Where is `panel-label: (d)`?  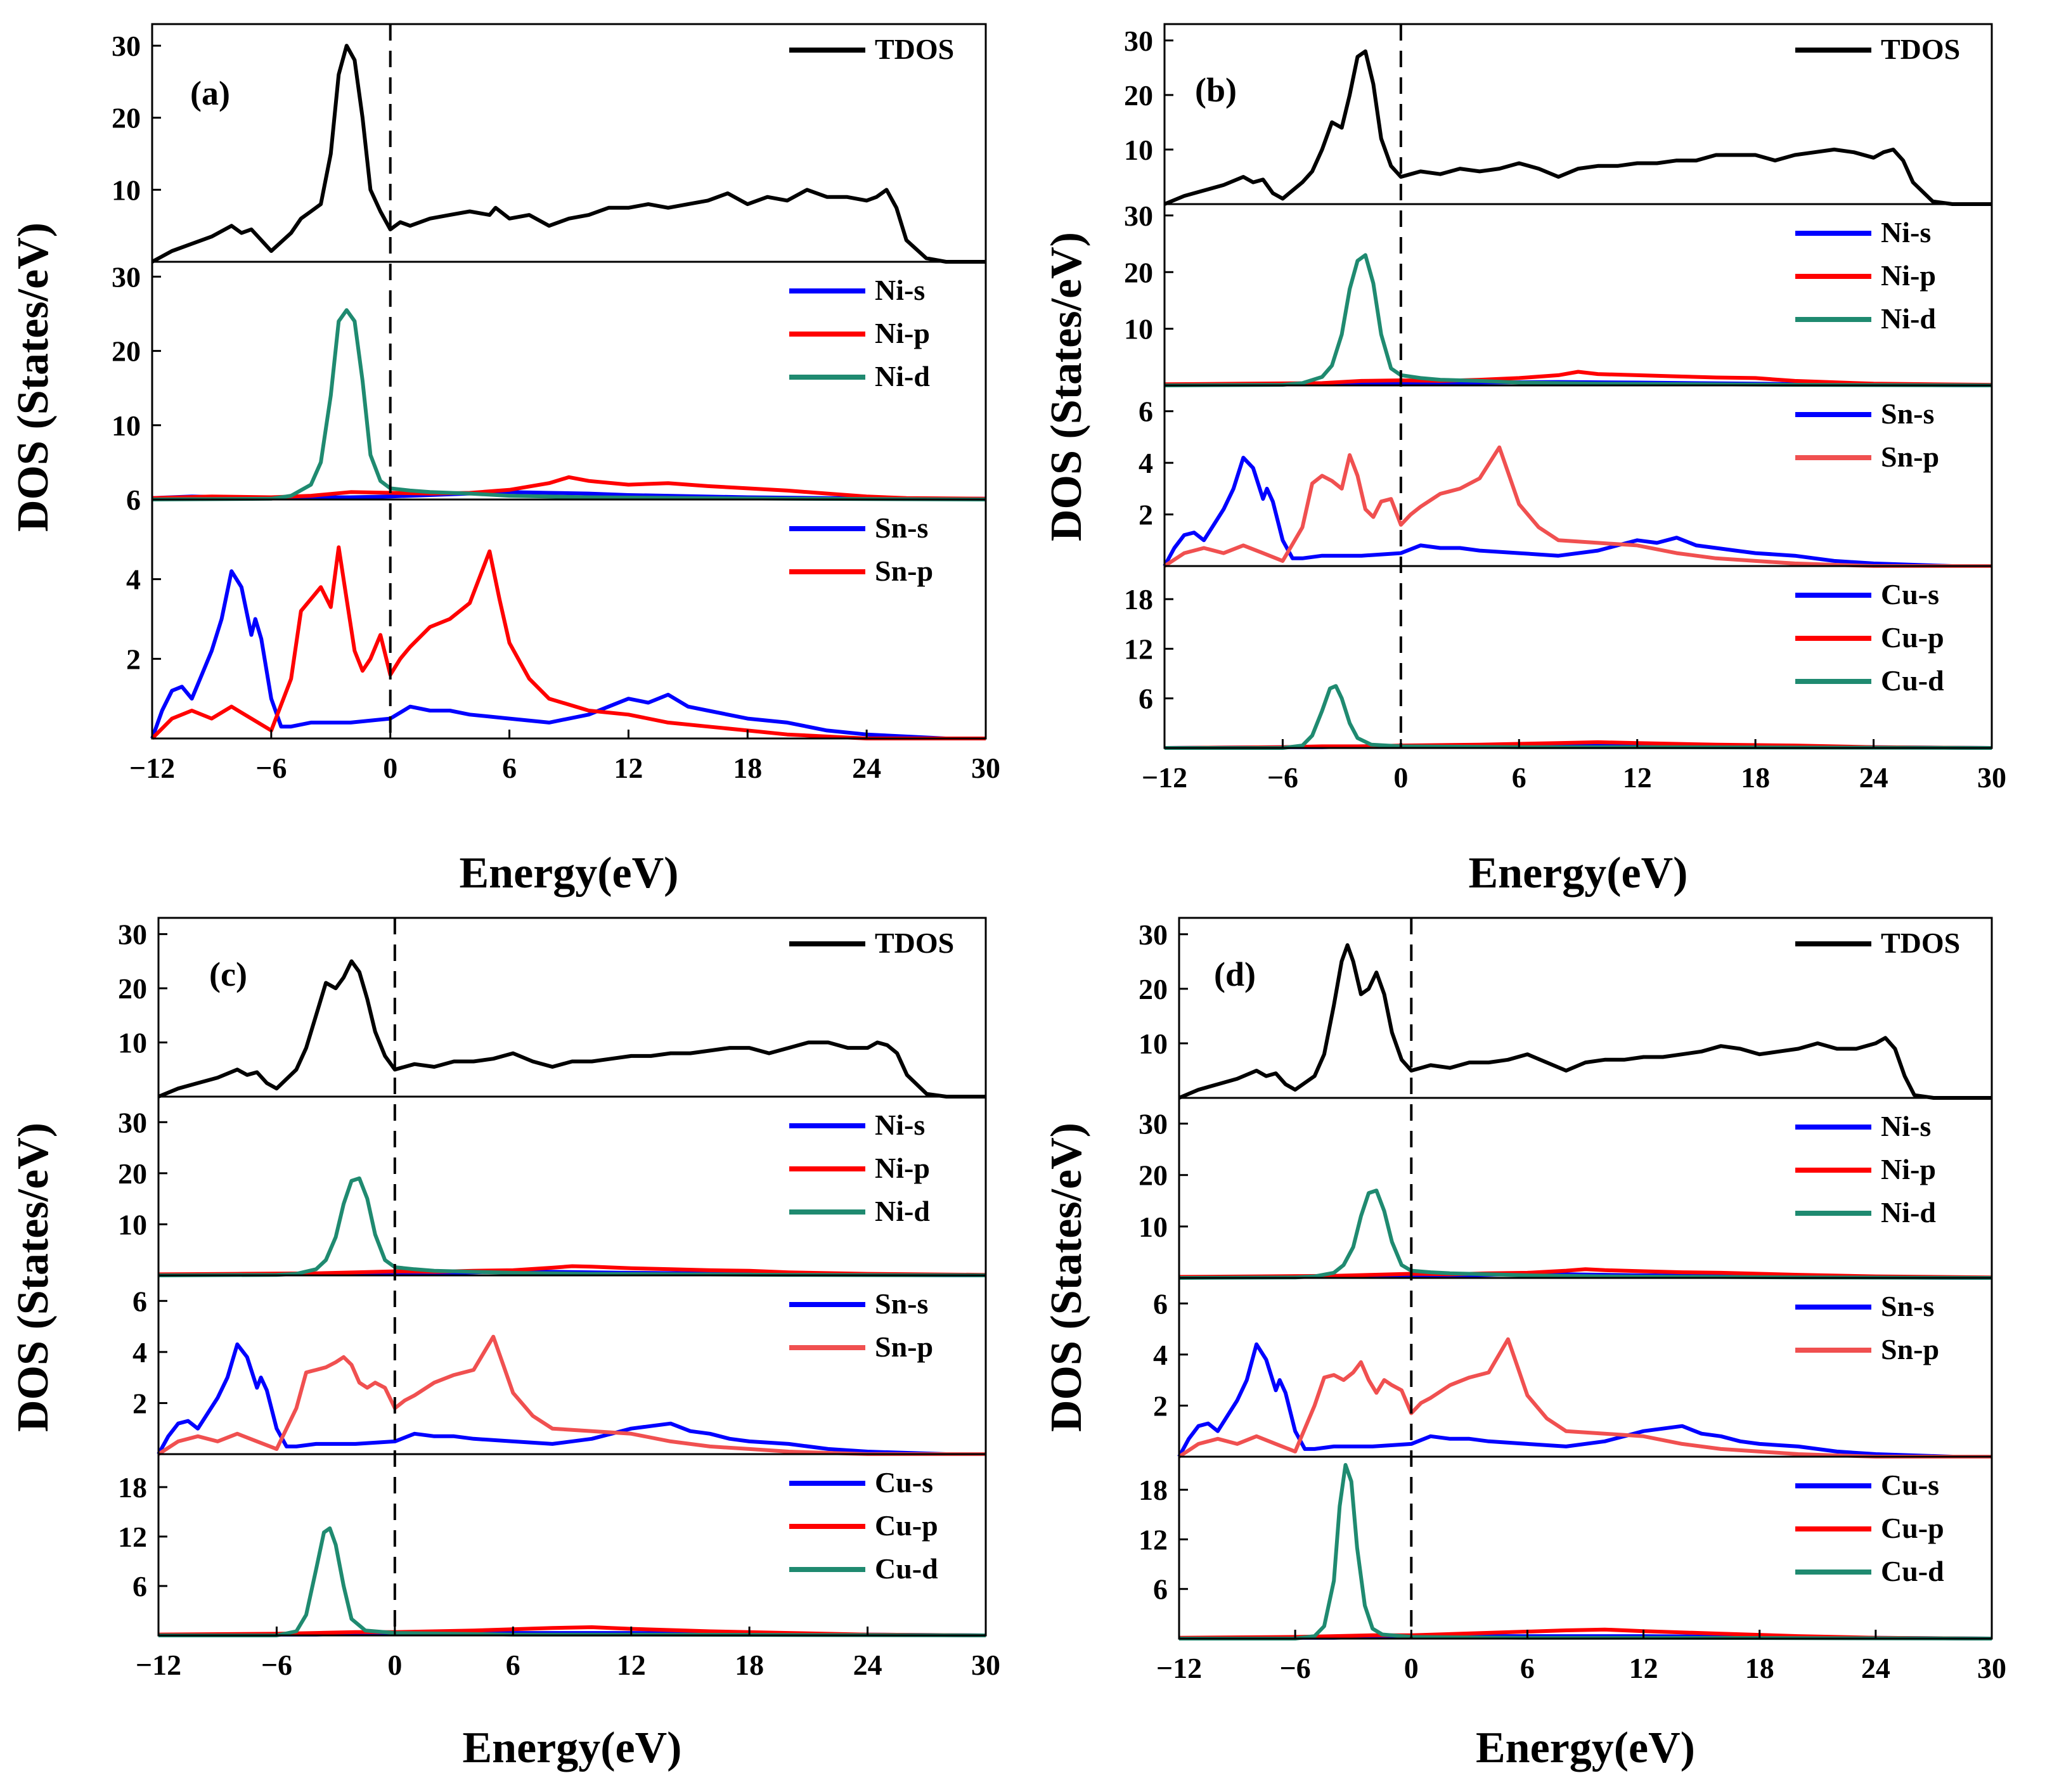
panel-label: (d) is located at coordinates (1235, 974).